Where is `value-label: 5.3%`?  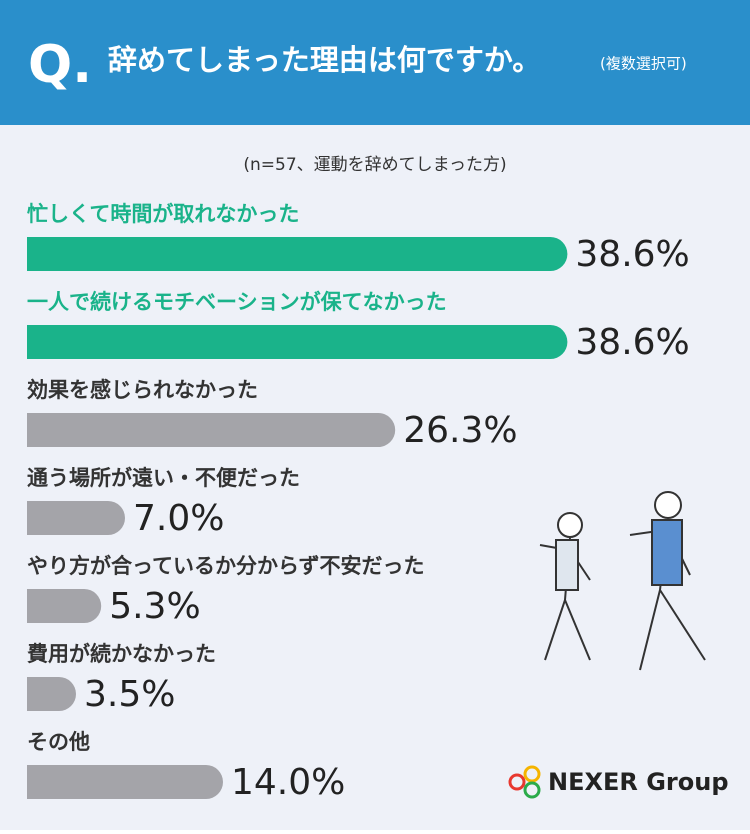 value-label: 5.3% is located at coordinates (154, 606).